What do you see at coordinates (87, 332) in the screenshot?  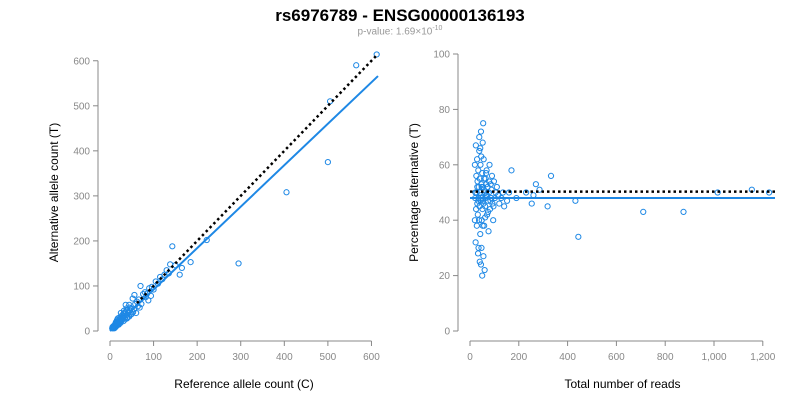 I see `left-y-tick-label: 0` at bounding box center [87, 332].